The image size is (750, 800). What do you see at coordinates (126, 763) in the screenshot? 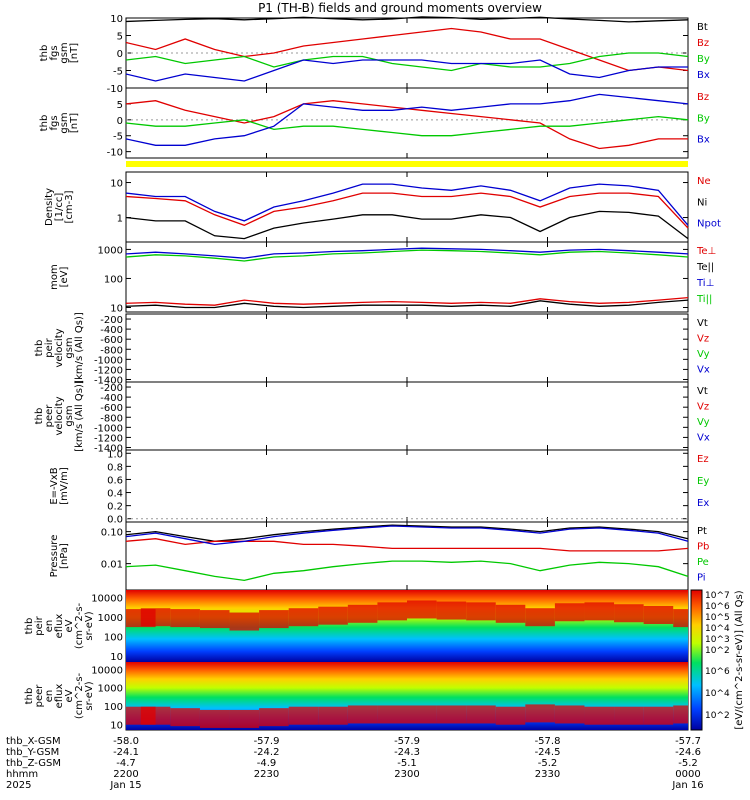
I see `x-tick-label: -4.7` at bounding box center [126, 763].